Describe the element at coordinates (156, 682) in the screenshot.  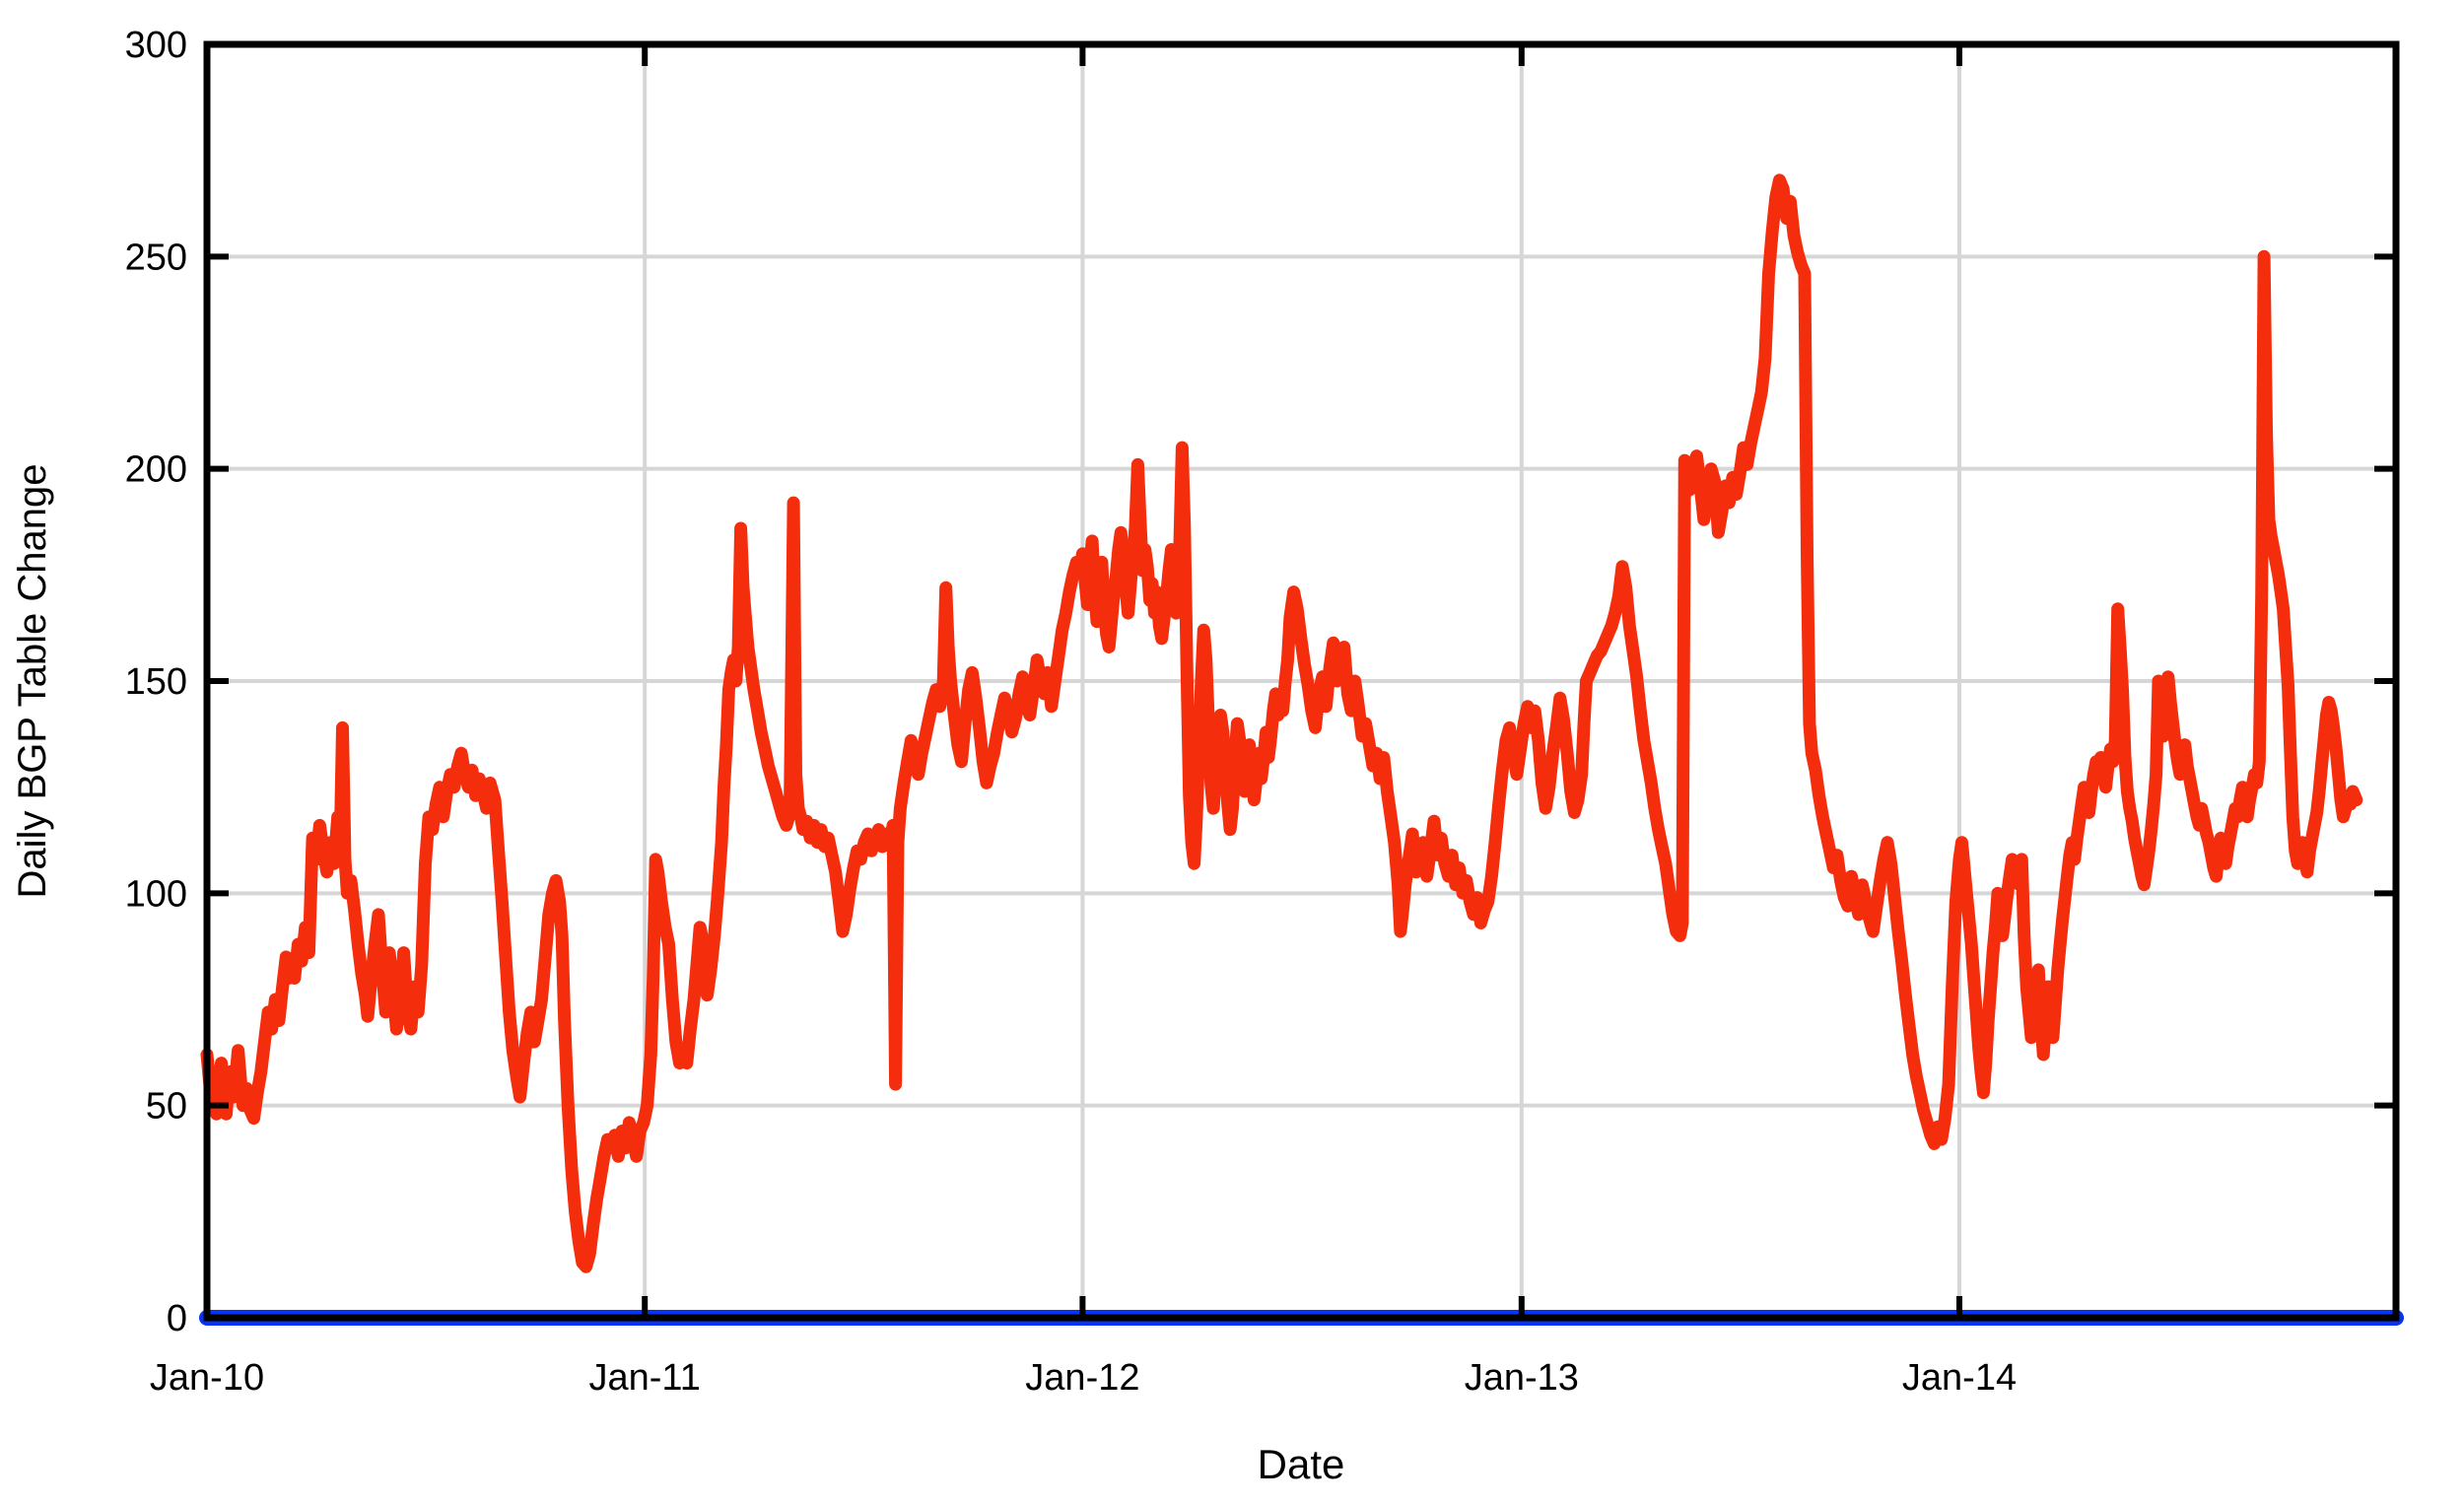
I see `y-tick-label-150: 150` at that location.